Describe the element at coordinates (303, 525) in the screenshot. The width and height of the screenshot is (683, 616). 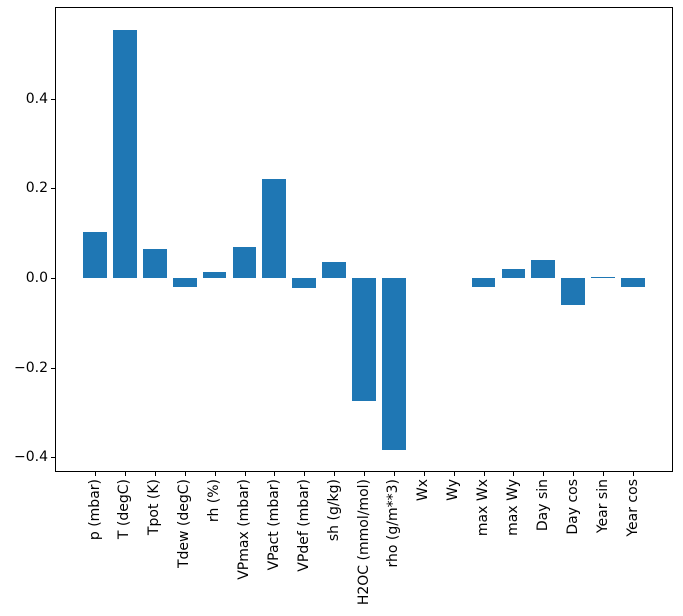
I see `x-tick-label: VPdef (mbar)` at that location.